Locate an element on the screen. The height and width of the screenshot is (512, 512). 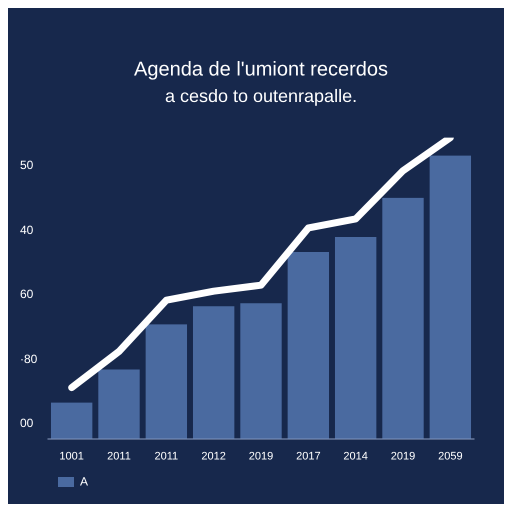
text: 00 is located at coordinates (27, 423).